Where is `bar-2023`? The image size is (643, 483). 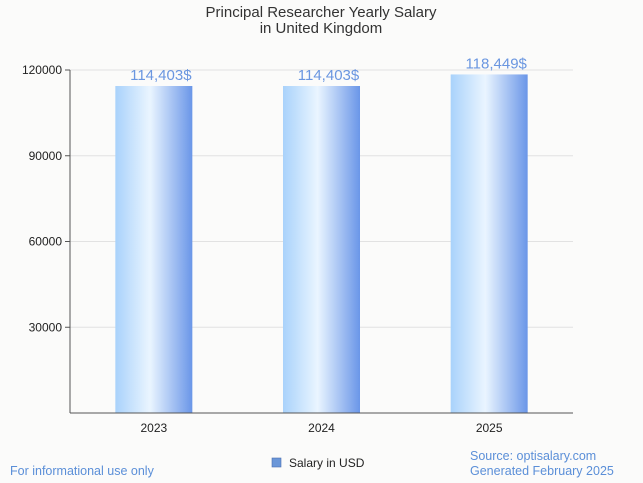
bar-2023 is located at coordinates (154, 249).